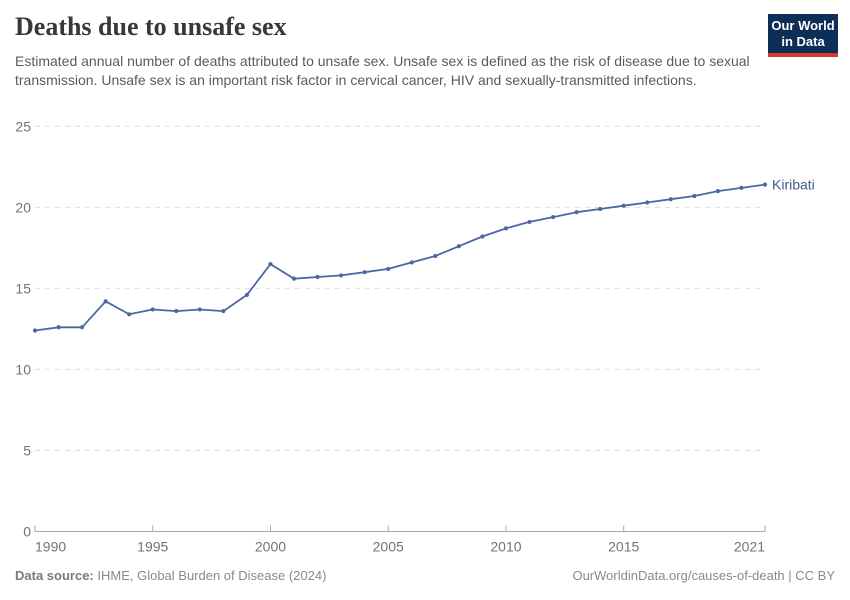  Describe the element at coordinates (294, 278) in the screenshot. I see `data-point-2001` at that location.